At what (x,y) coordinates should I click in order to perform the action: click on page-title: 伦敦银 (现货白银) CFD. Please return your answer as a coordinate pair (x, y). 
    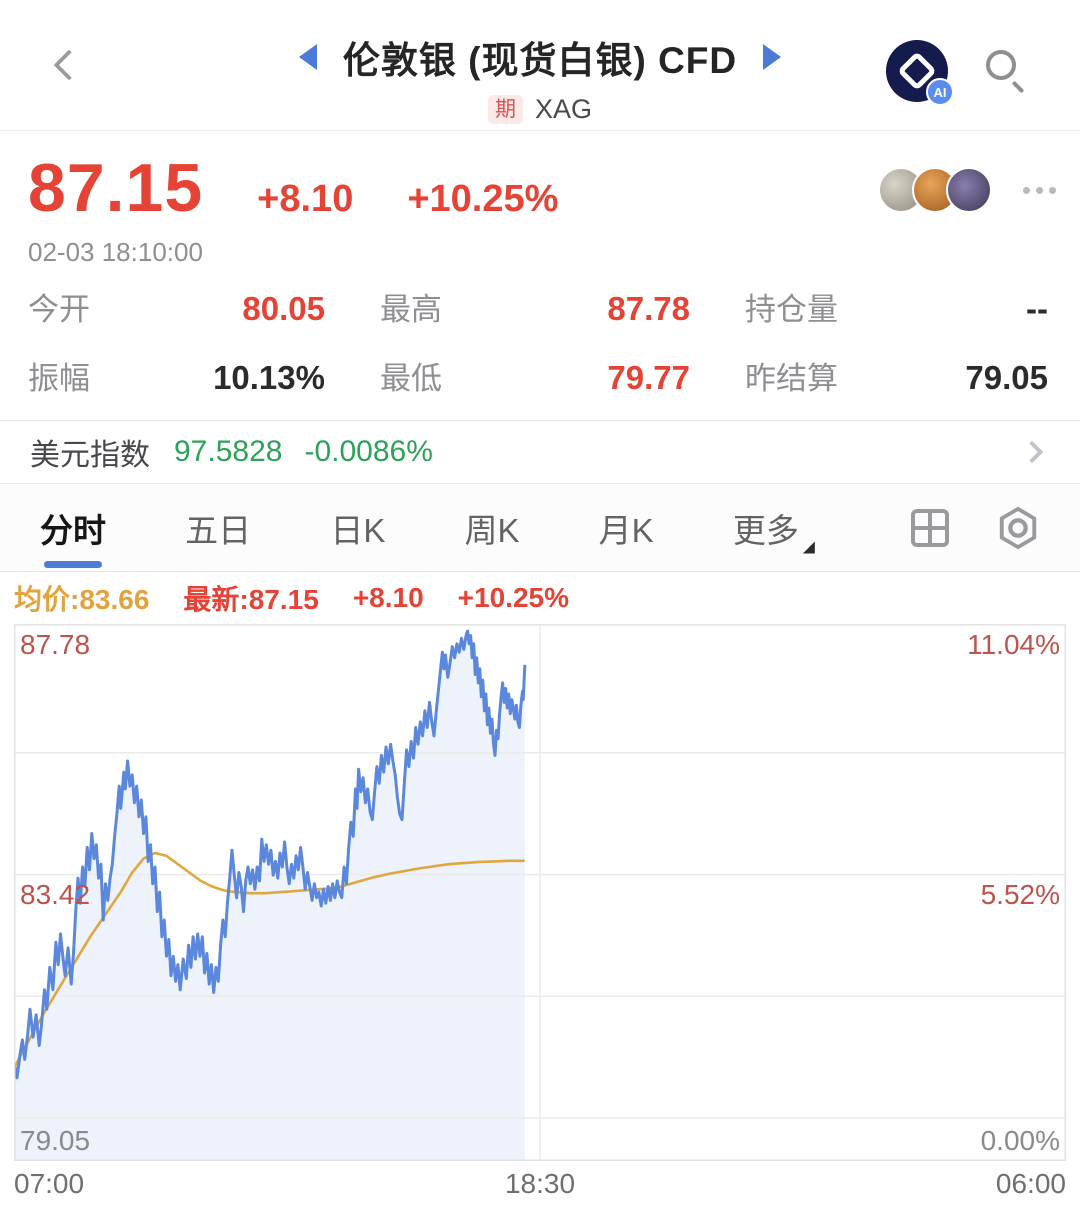
    Looking at the image, I should click on (540, 60).